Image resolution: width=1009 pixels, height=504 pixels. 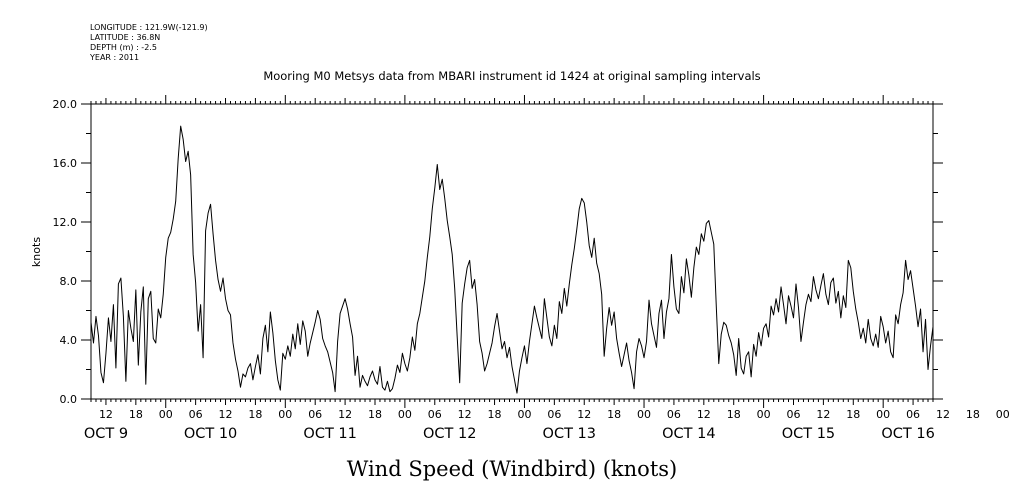 What do you see at coordinates (329, 434) in the screenshot?
I see `day-label: OCT 11` at bounding box center [329, 434].